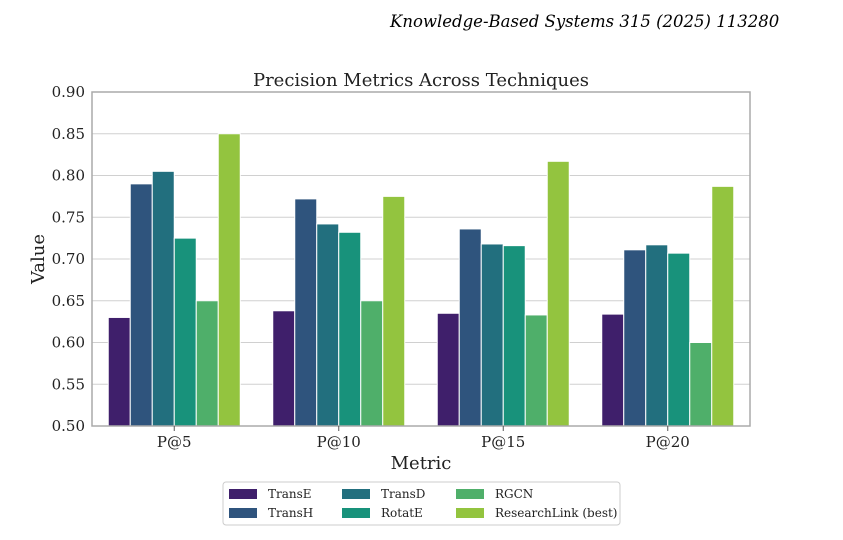 The width and height of the screenshot is (843, 540). I want to click on x-tick-label: P@15, so click(503, 442).